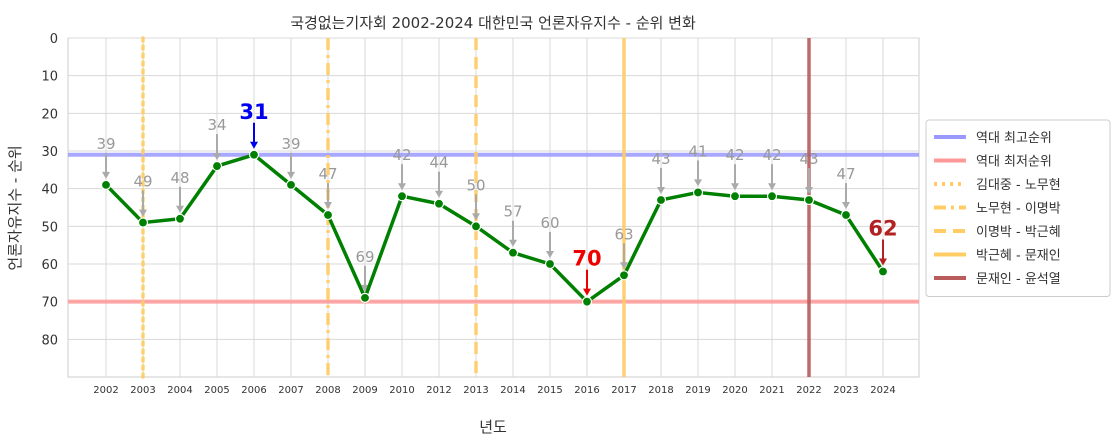 This screenshot has height=448, width=1116. I want to click on y-tick-label-30: 30, so click(49, 152).